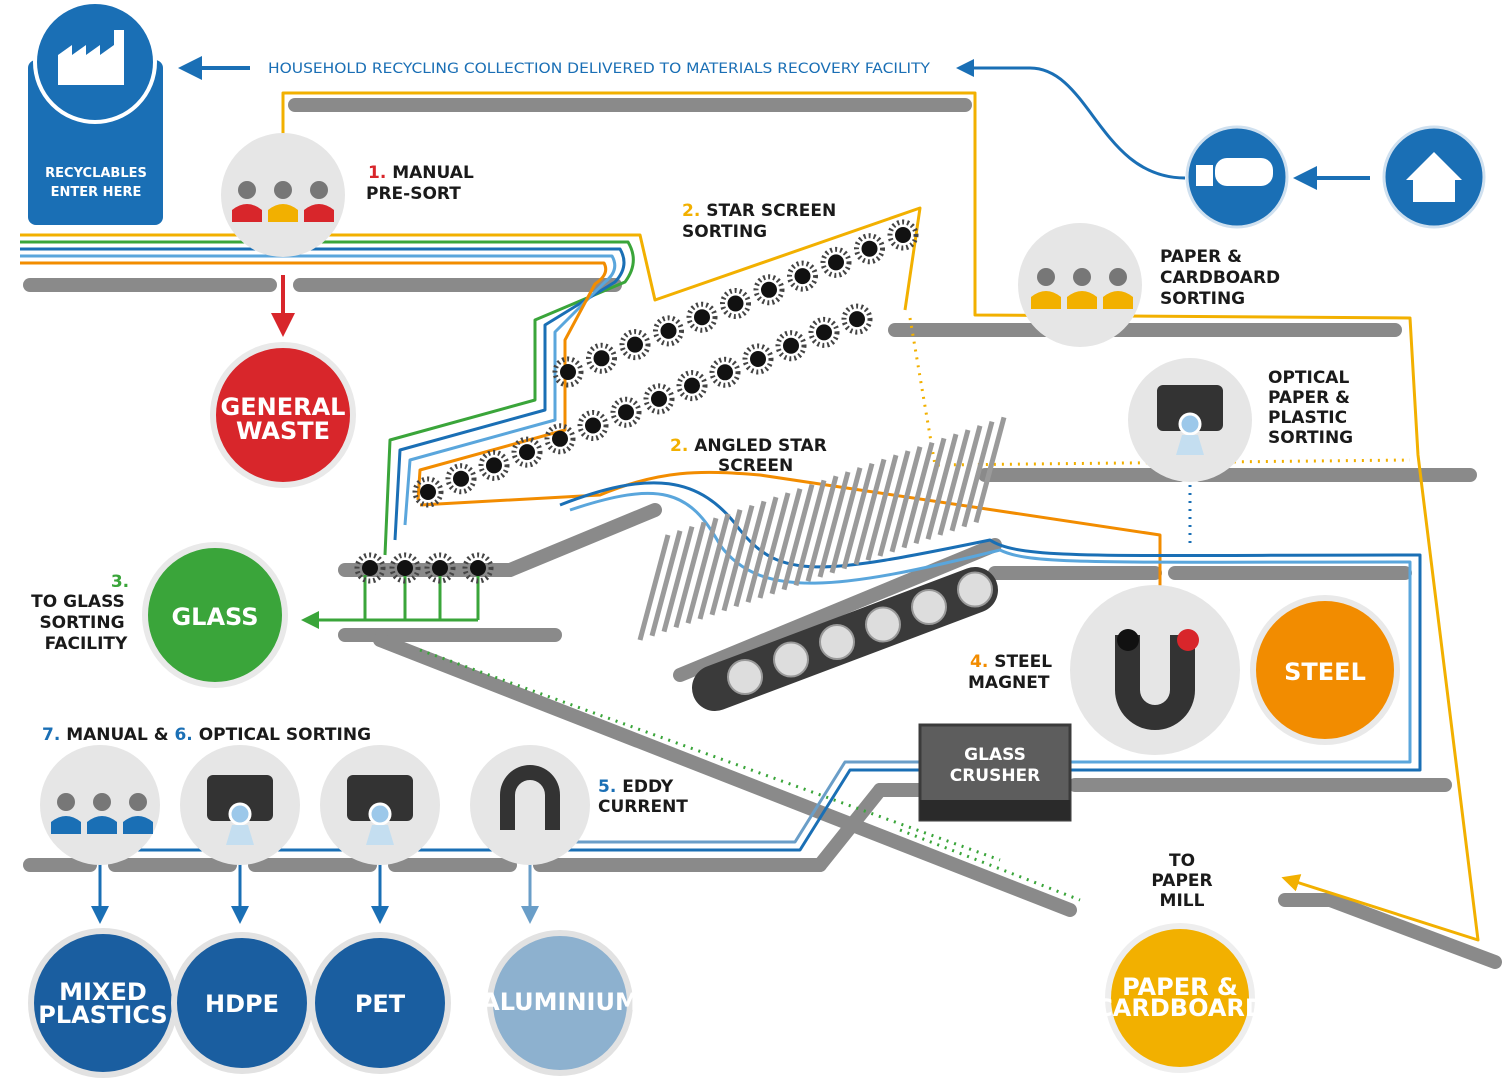 This screenshot has height=1080, width=1503. I want to click on step-label: 2. STAR SCREEN SORTING, so click(759, 221).